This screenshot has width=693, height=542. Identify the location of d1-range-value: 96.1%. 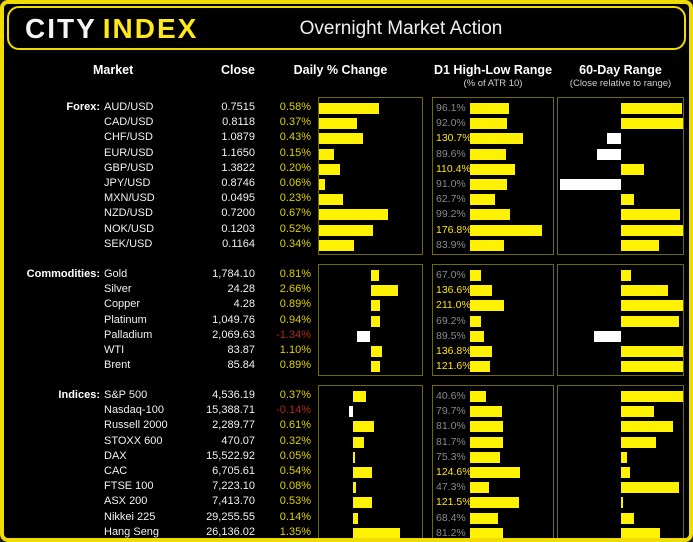
(451, 108).